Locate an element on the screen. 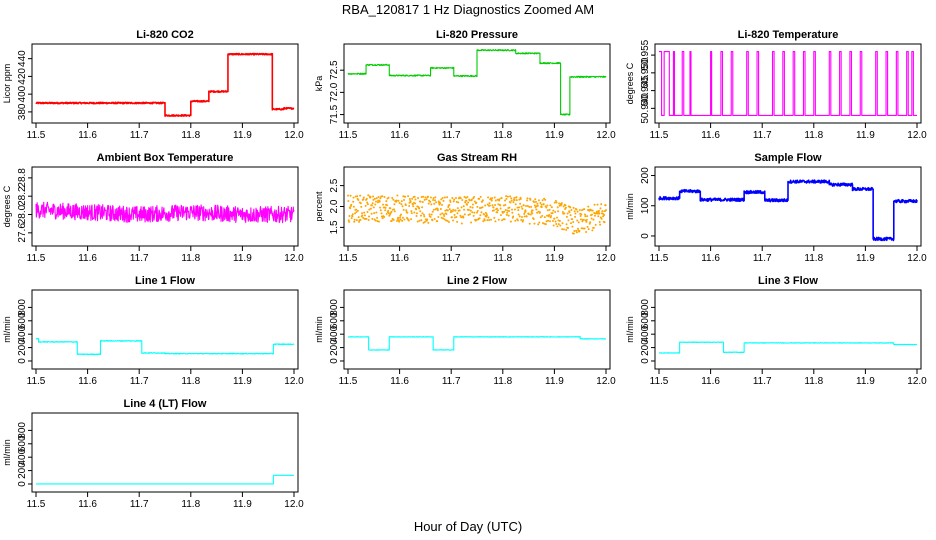 This screenshot has height=540, width=936. y-tick-label: 2.5 is located at coordinates (334, 185).